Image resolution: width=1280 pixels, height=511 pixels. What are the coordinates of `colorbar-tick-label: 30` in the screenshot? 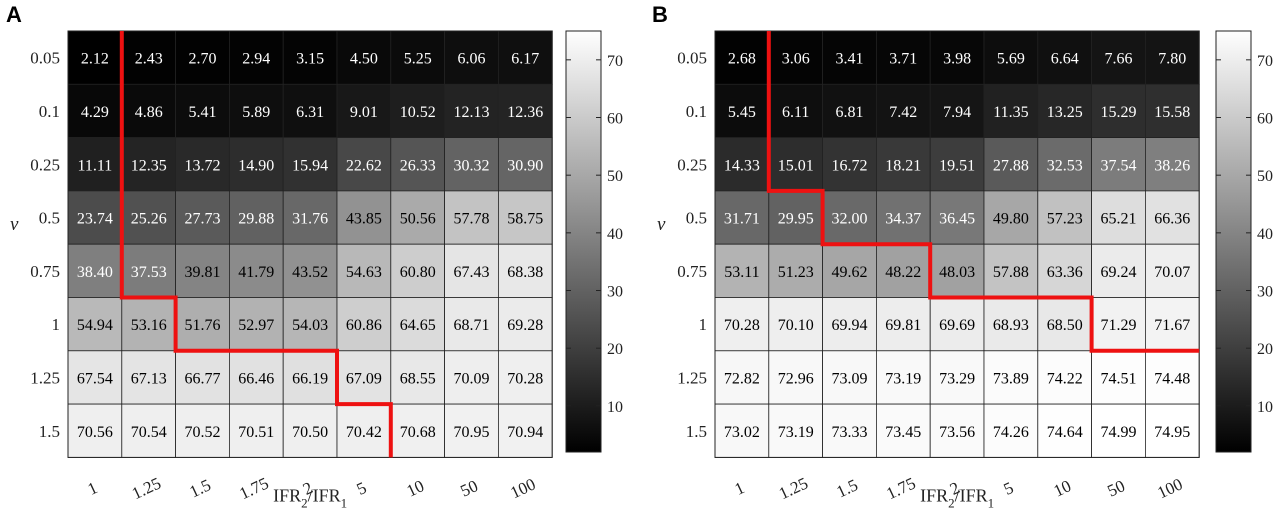 It's located at (1265, 292).